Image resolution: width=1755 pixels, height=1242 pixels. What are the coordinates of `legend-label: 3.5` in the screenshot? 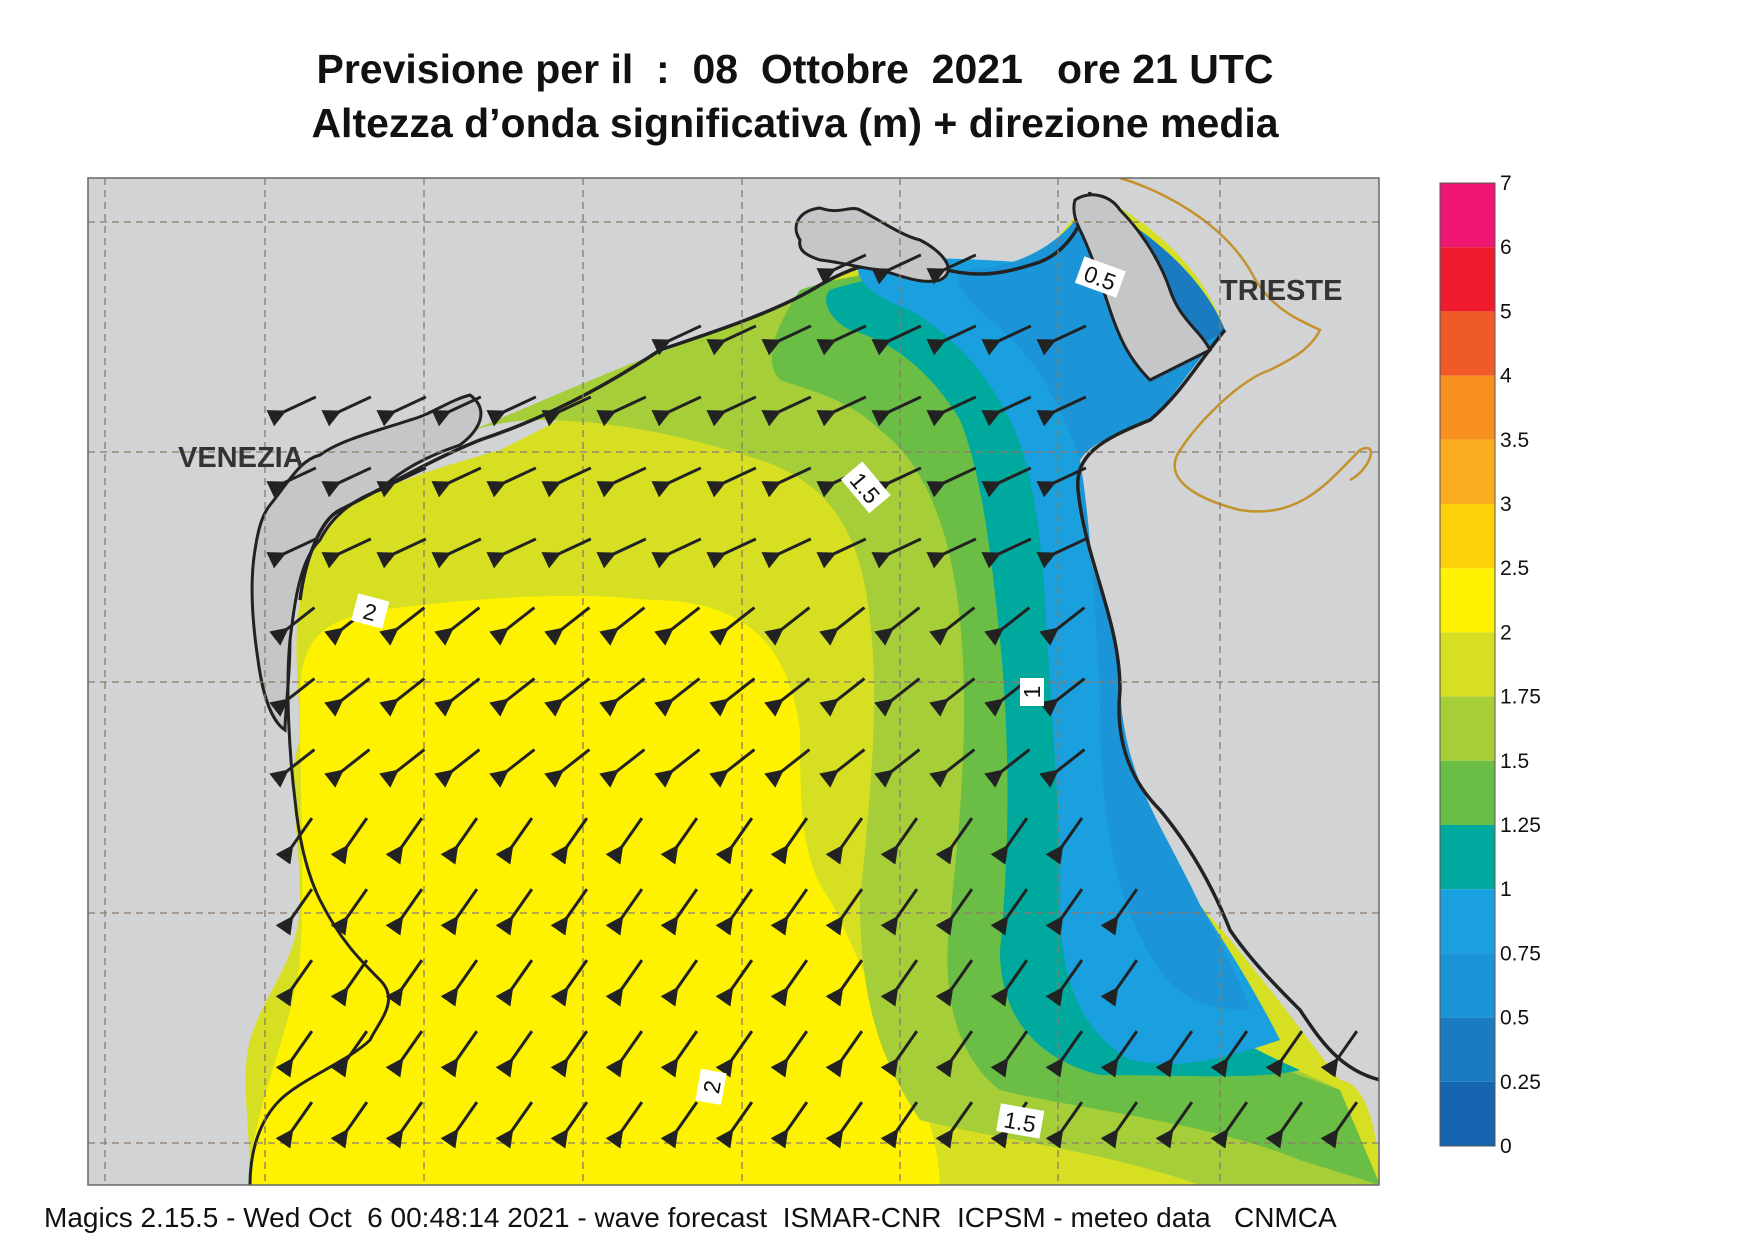 It's located at (1514, 440).